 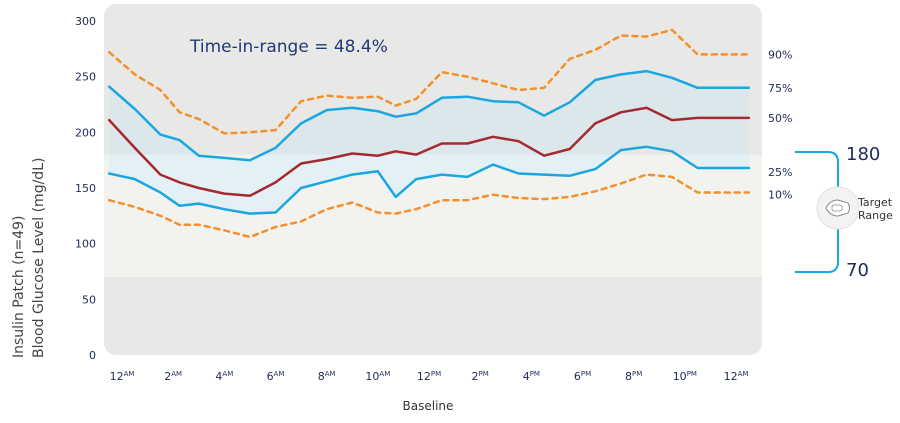 What do you see at coordinates (85, 244) in the screenshot?
I see `y-tick-label: 100` at bounding box center [85, 244].